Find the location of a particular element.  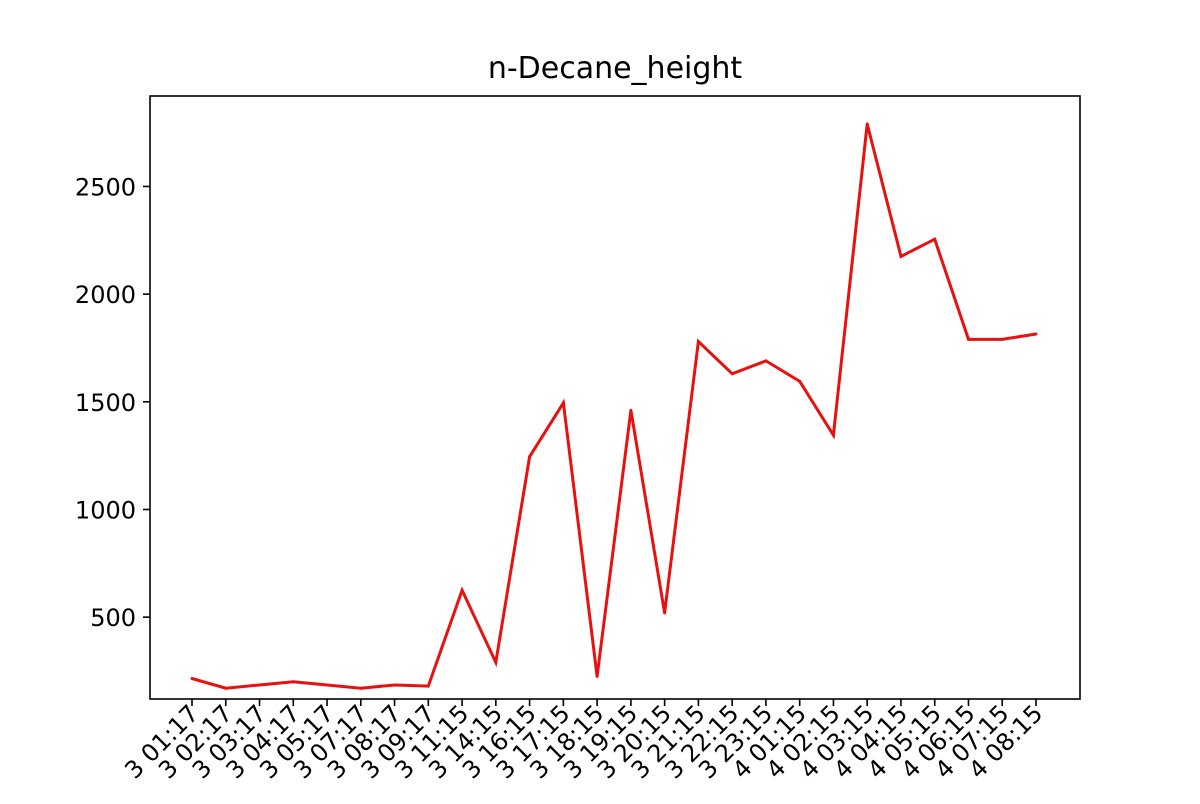

y-tick-label: 2500 is located at coordinates (105, 187).